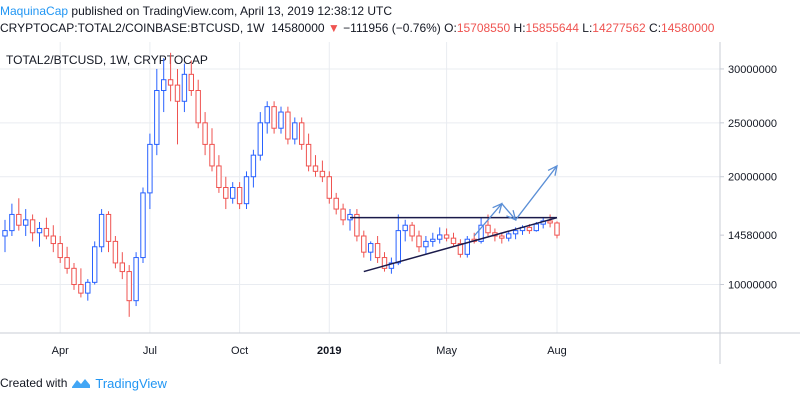 Image resolution: width=800 pixels, height=400 pixels. What do you see at coordinates (515, 201) in the screenshot?
I see `projection-path` at bounding box center [515, 201].